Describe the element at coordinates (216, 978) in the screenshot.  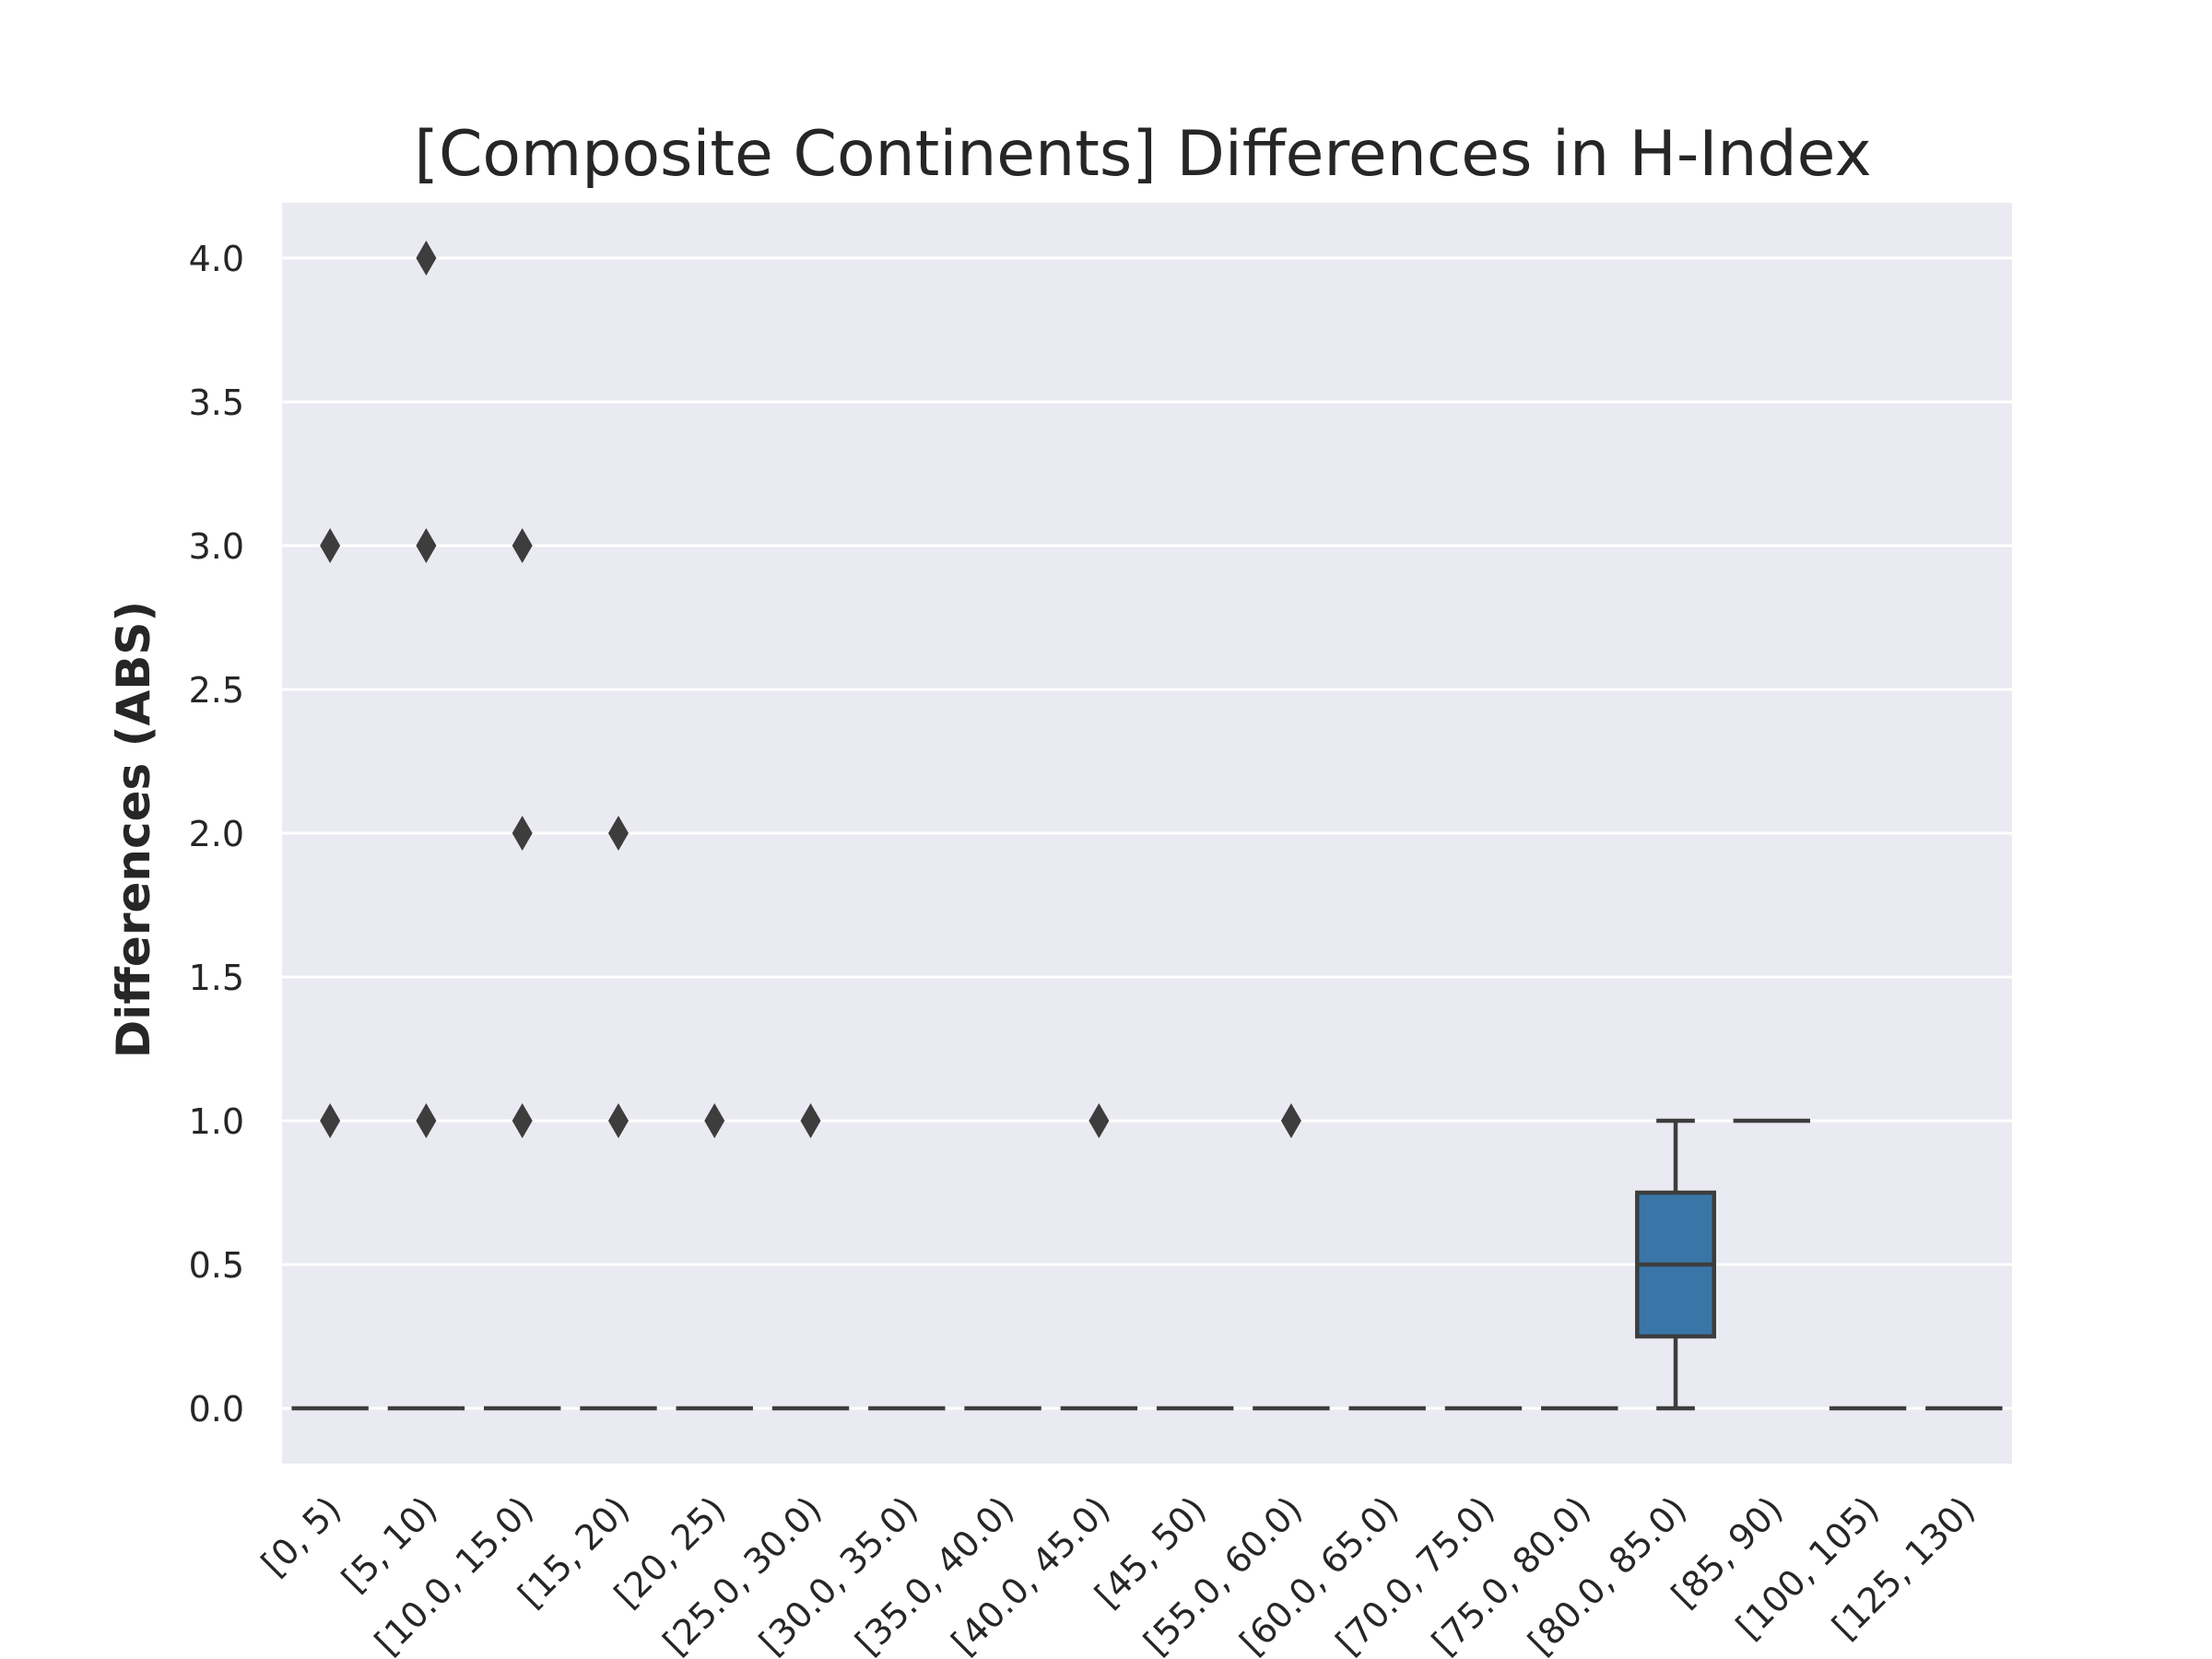
I see `y-tick-label: 1.5` at that location.